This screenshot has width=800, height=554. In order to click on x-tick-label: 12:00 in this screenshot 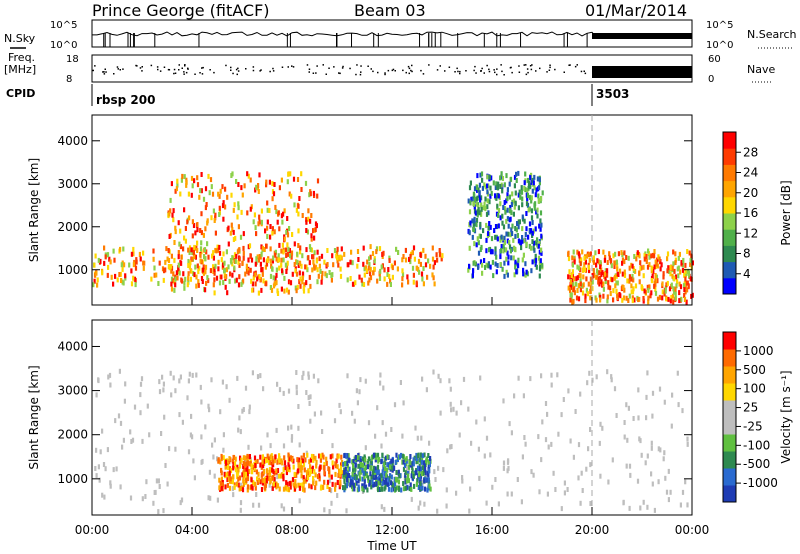, I will do `click(392, 530)`.